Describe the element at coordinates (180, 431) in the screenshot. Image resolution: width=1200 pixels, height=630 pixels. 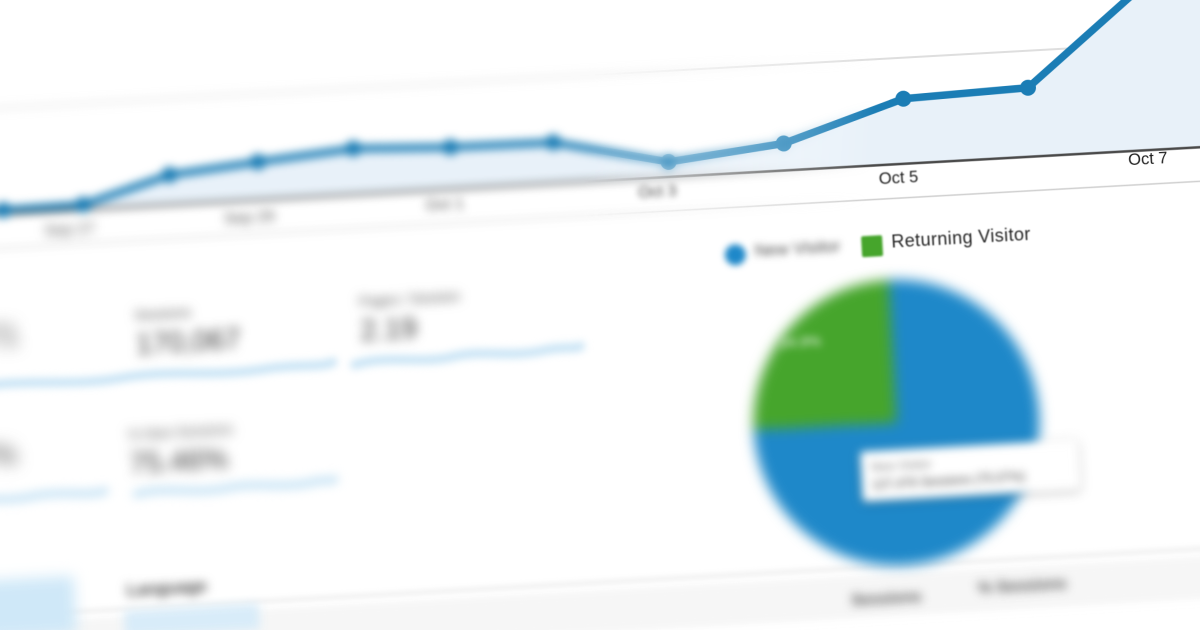
I see `metric-label: % New Sessions` at that location.